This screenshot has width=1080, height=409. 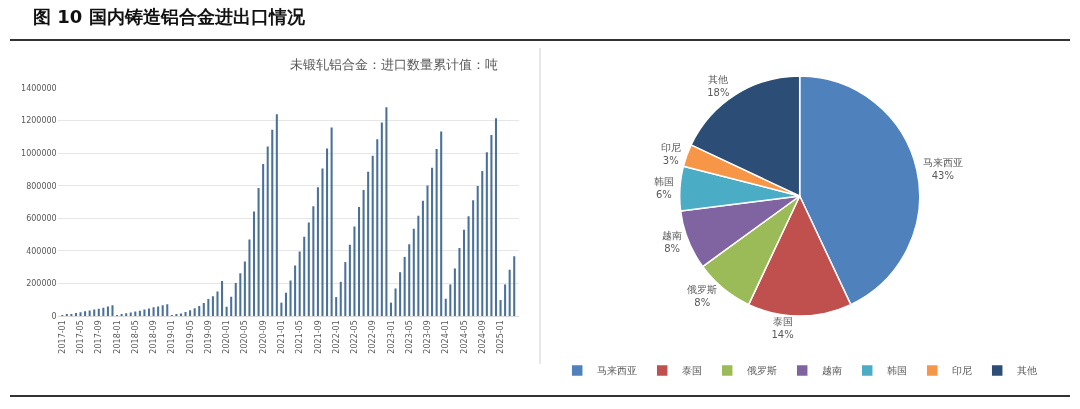 I want to click on x-tick-label: 2023-05, so click(x=409, y=337).